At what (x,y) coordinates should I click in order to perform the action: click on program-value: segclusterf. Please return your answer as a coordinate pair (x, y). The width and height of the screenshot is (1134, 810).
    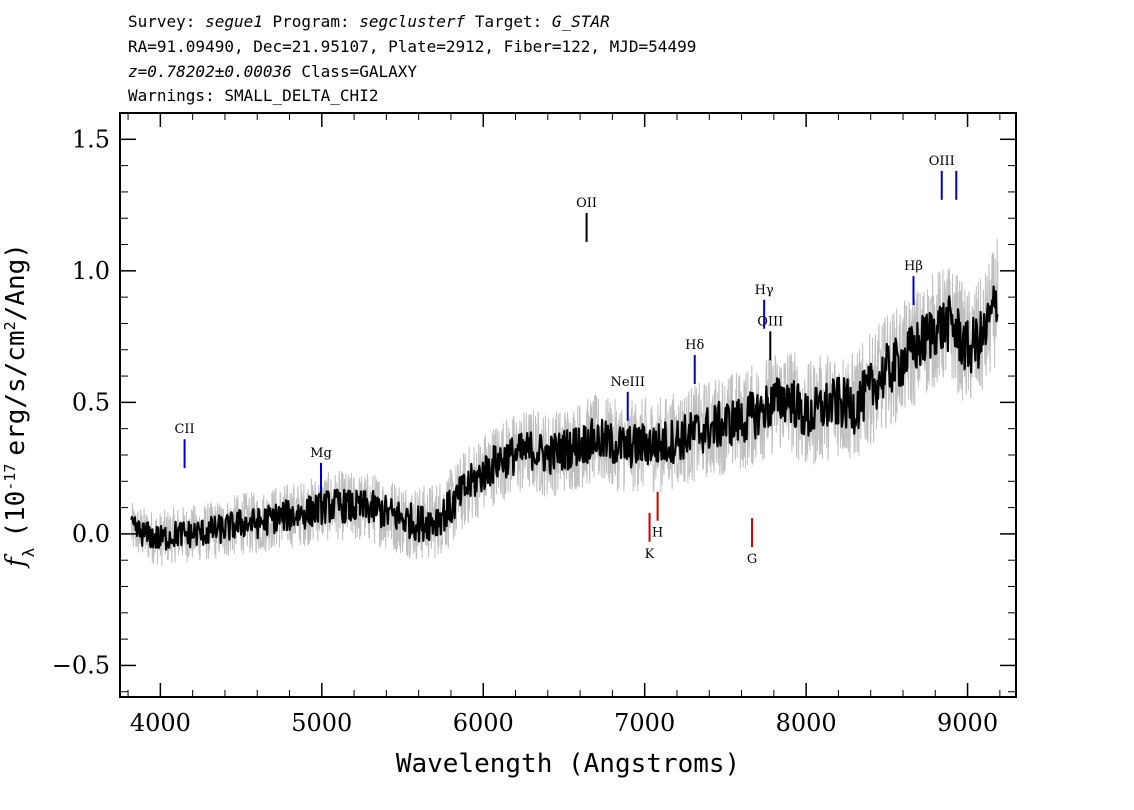
    Looking at the image, I should click on (412, 21).